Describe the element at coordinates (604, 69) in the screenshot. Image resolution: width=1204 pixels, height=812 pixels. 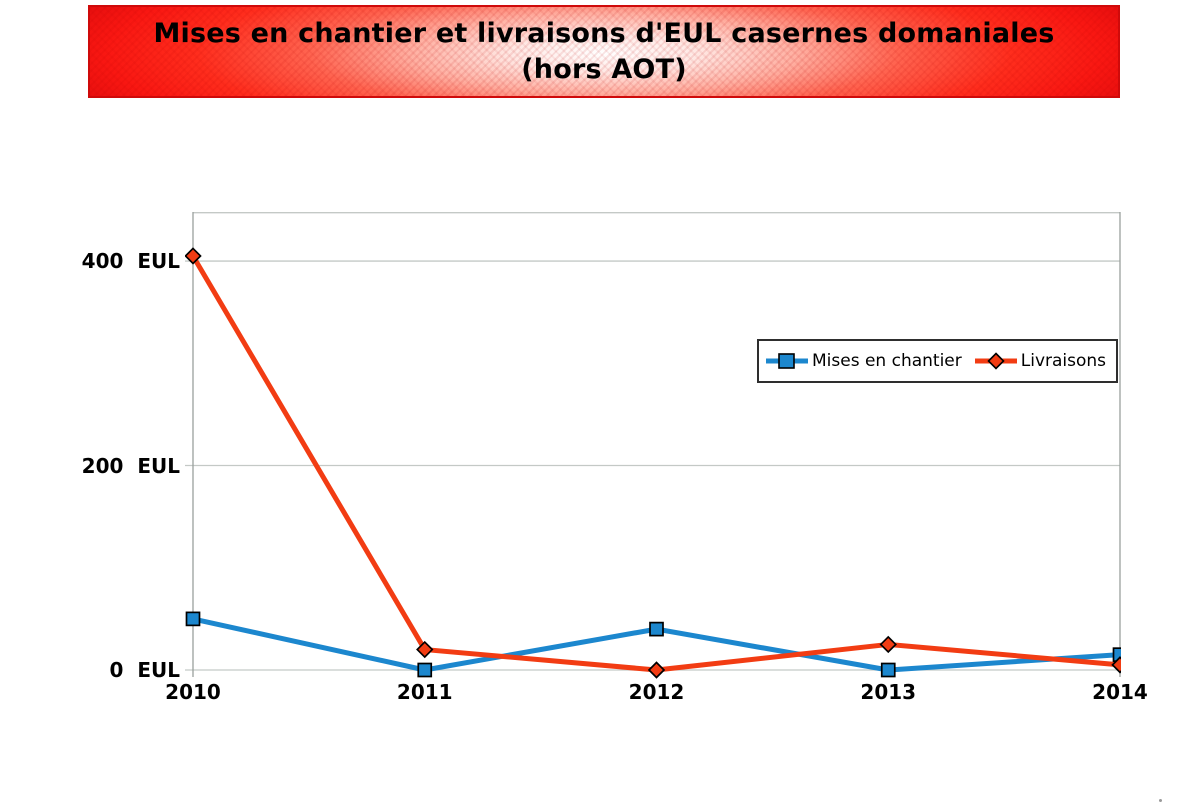
I see `chart-title-line-2: (hors AOT)` at that location.